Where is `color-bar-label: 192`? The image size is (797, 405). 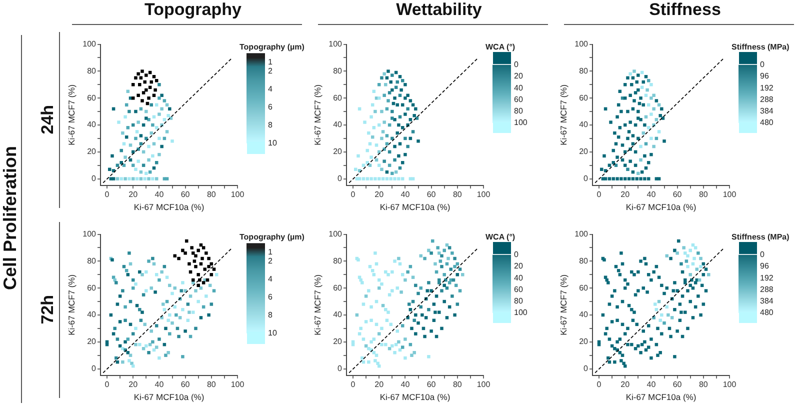
color-bar-label: 192 is located at coordinates (767, 277).